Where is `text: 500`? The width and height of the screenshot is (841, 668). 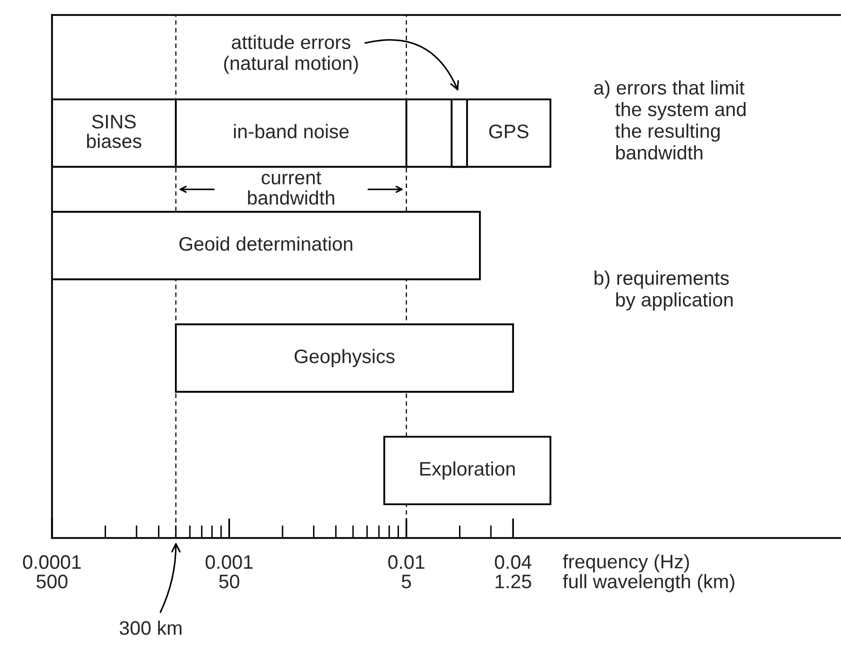
text: 500 is located at coordinates (52, 581).